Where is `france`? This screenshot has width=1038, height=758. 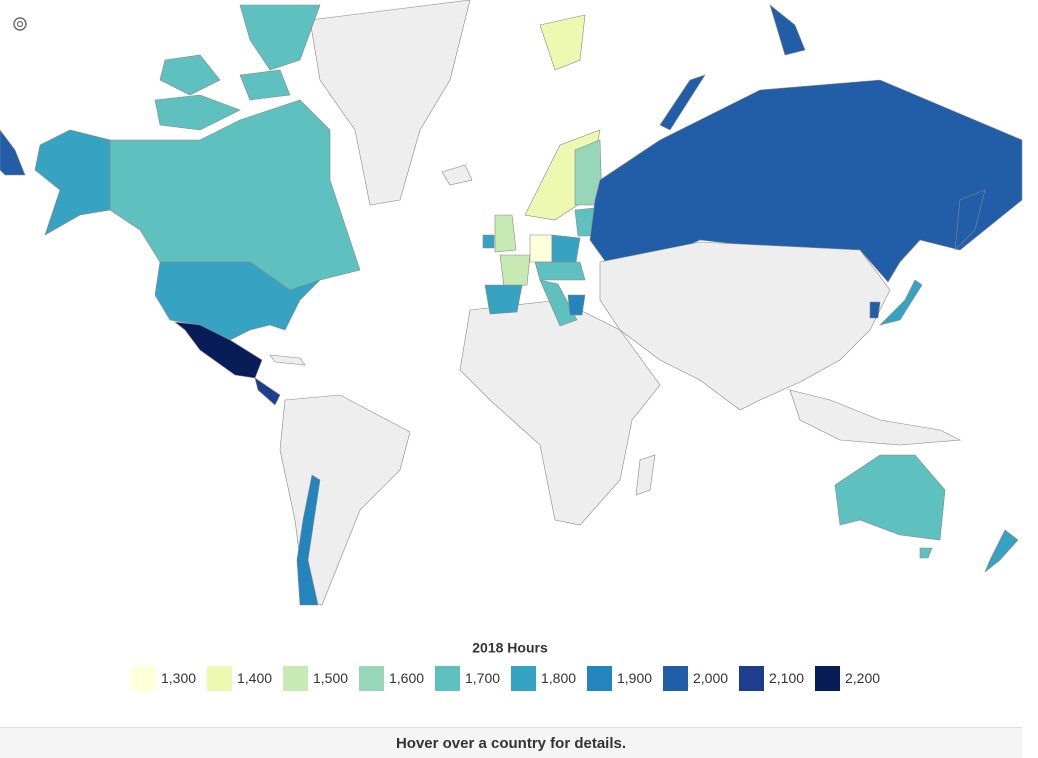
france is located at coordinates (515, 271).